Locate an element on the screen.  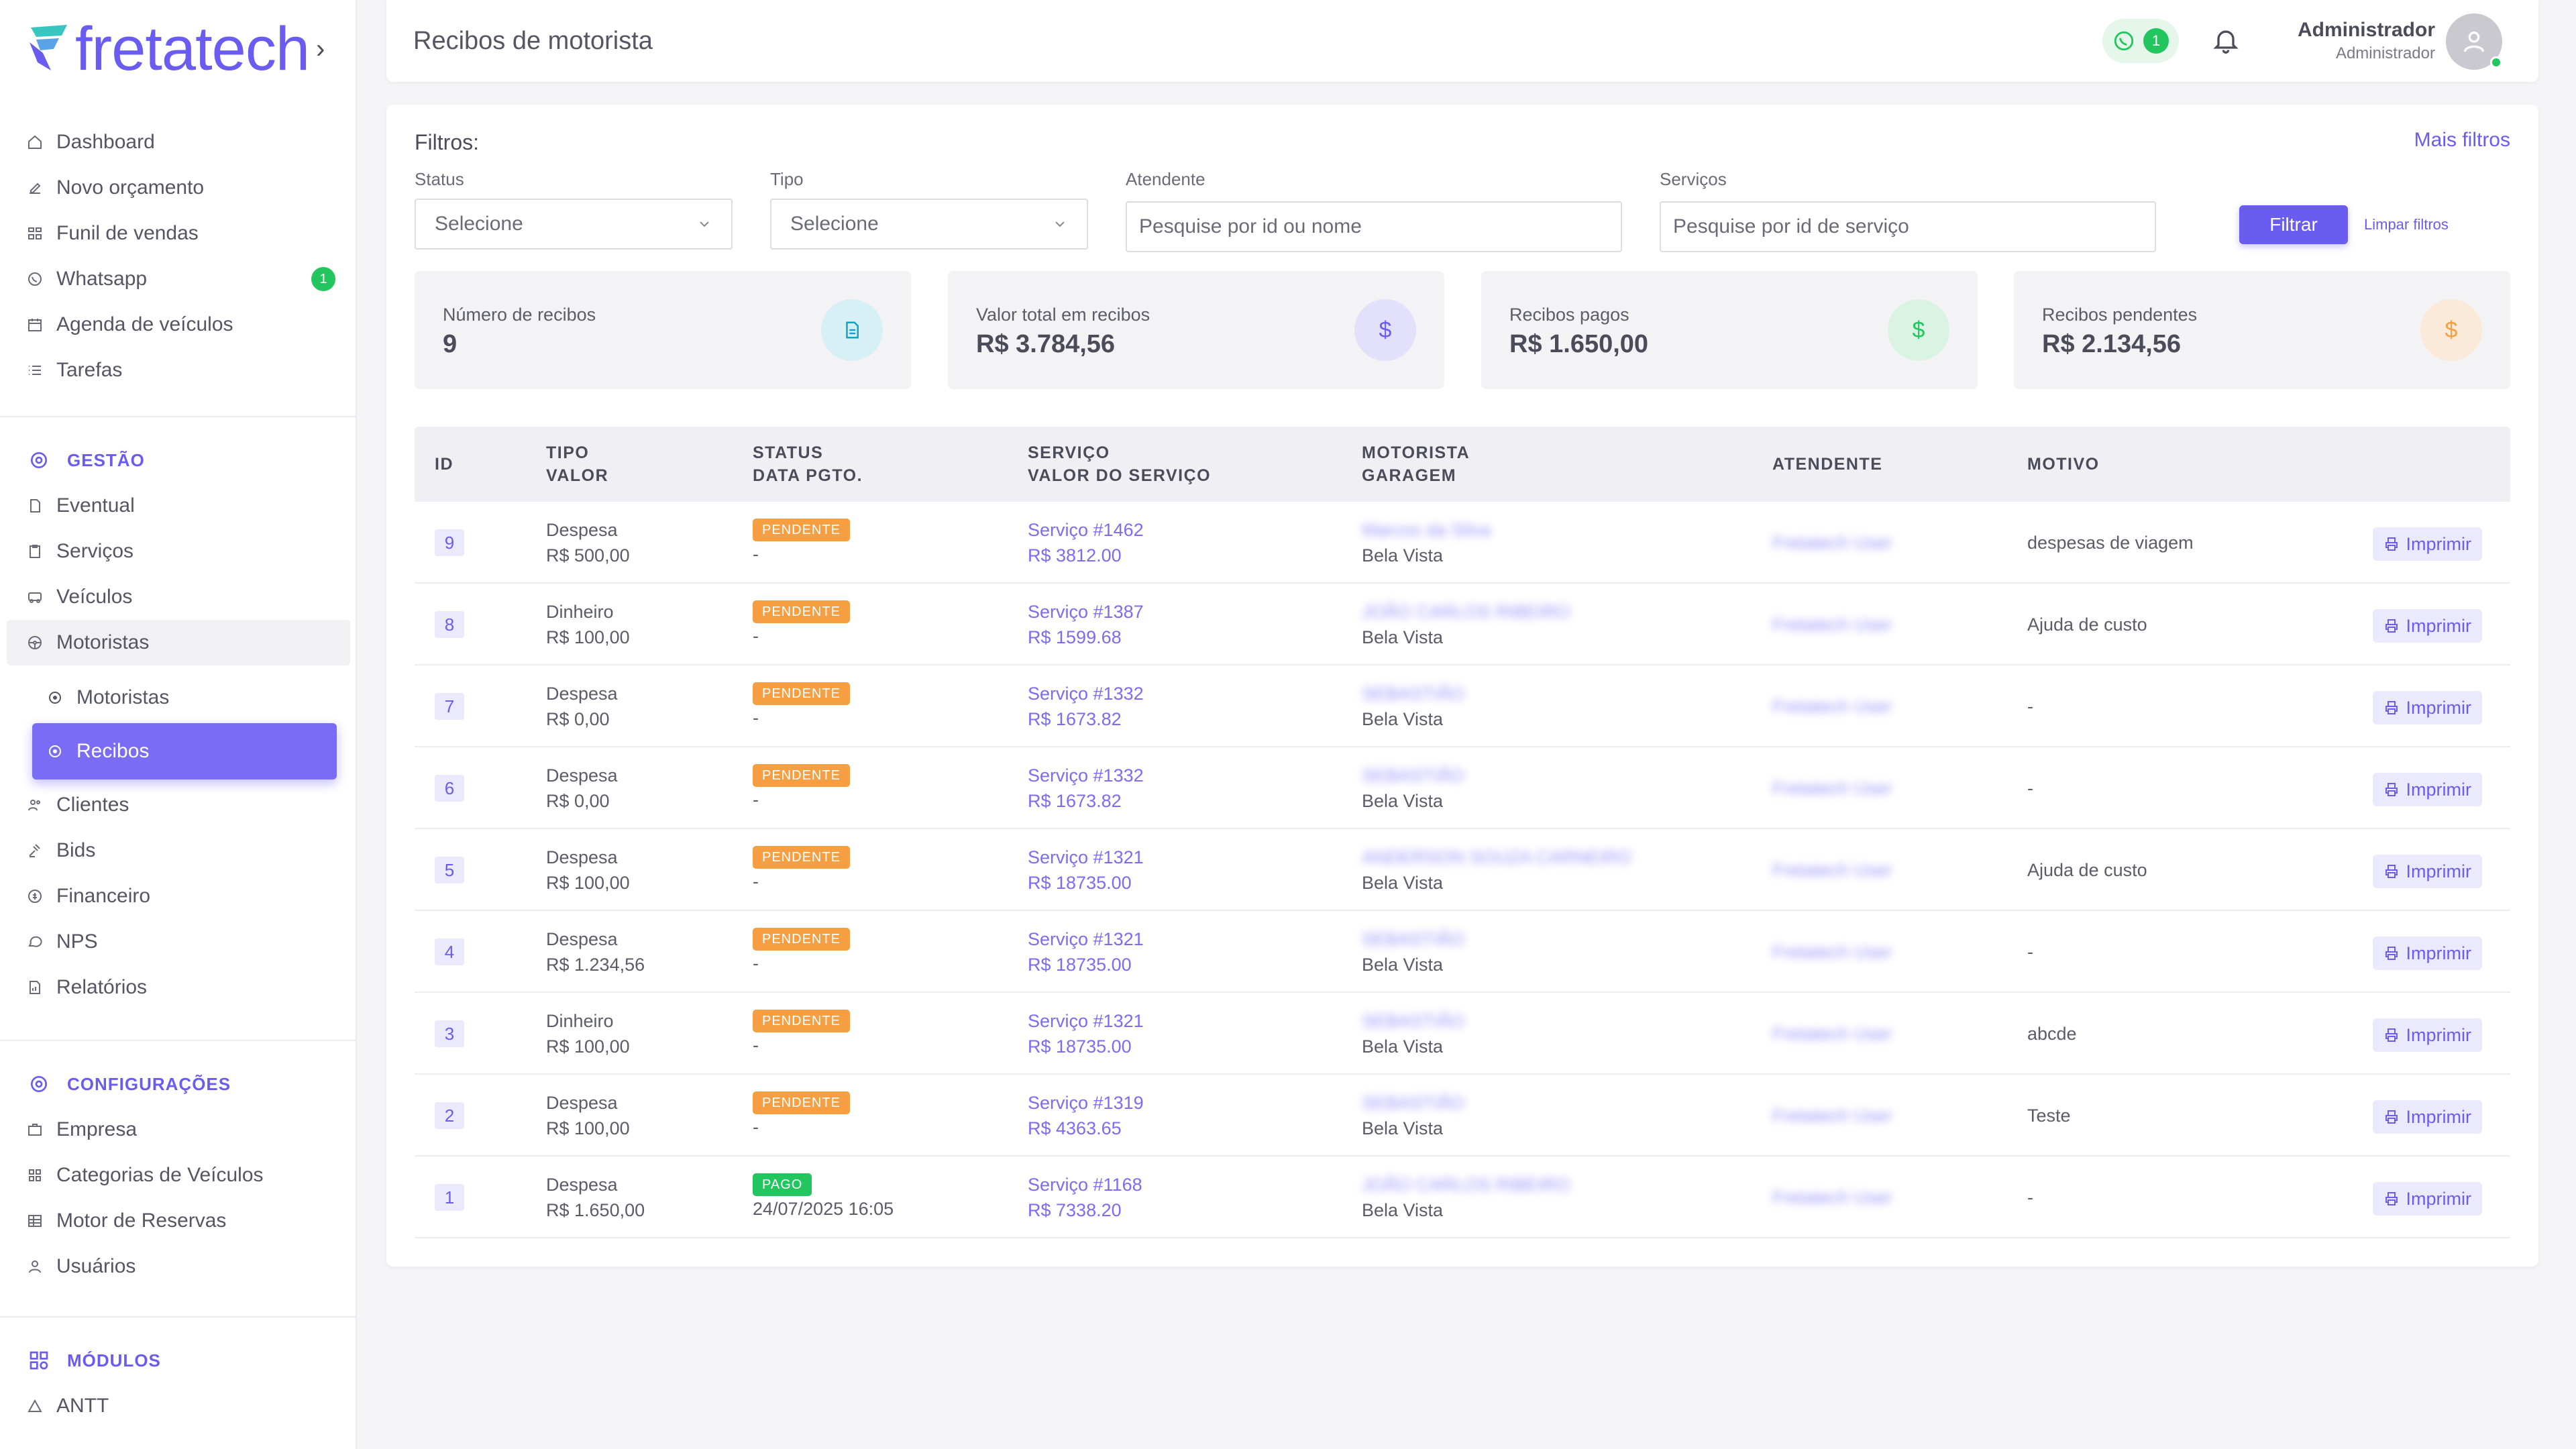
fretatech-logo: fretatech › is located at coordinates (176, 49).